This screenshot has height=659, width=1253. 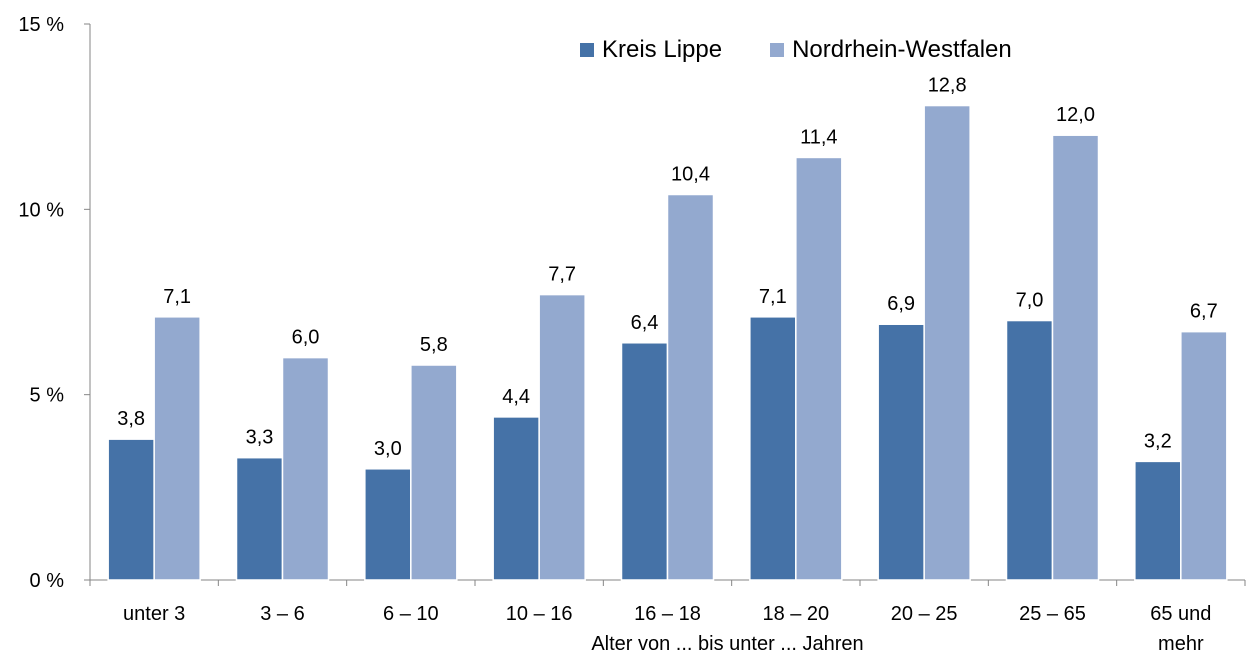 What do you see at coordinates (539, 614) in the screenshot?
I see `x-tick-label: 10 – 16` at bounding box center [539, 614].